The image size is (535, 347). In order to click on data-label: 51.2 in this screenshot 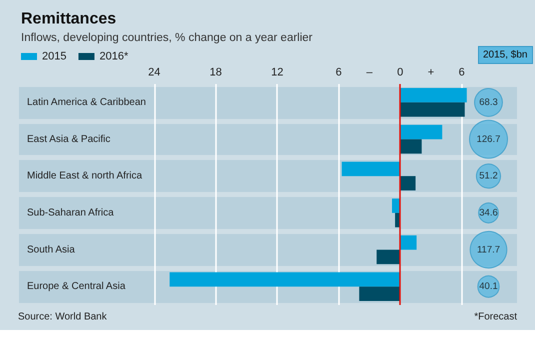, I will do `click(488, 176)`.